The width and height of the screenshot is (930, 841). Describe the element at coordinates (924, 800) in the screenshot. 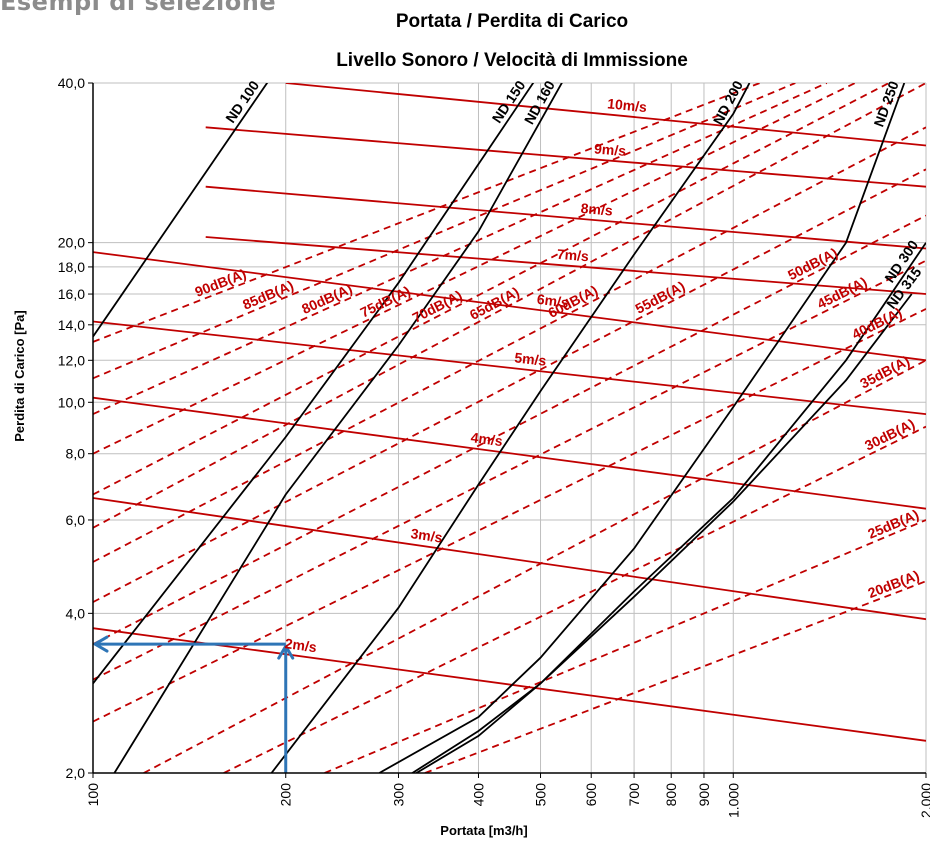

I see `x-tick-label: 2.000` at that location.